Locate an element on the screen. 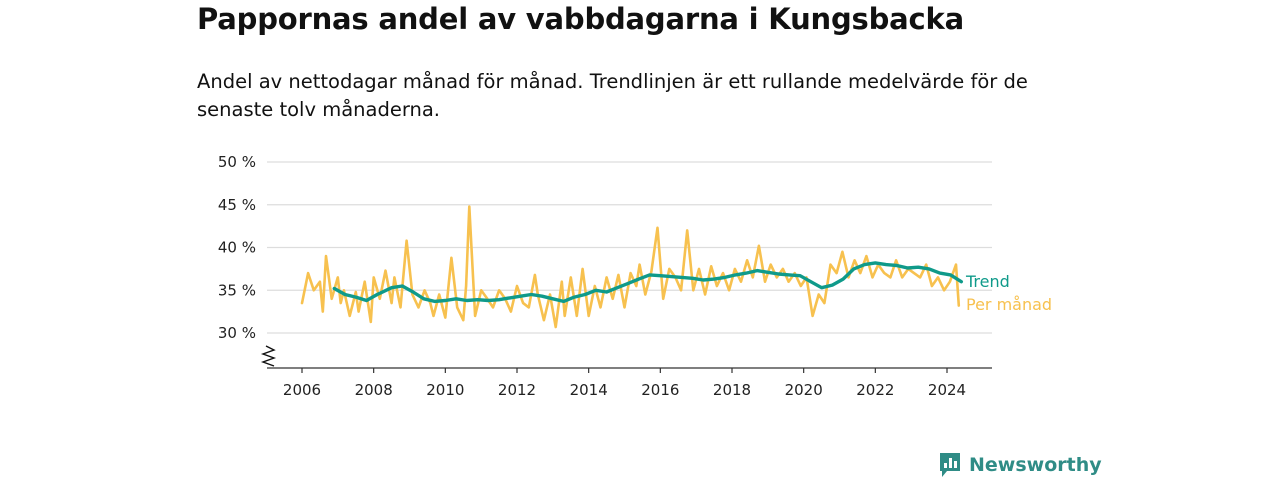 The image size is (1280, 480). x-tick-label: 2020 is located at coordinates (804, 390).